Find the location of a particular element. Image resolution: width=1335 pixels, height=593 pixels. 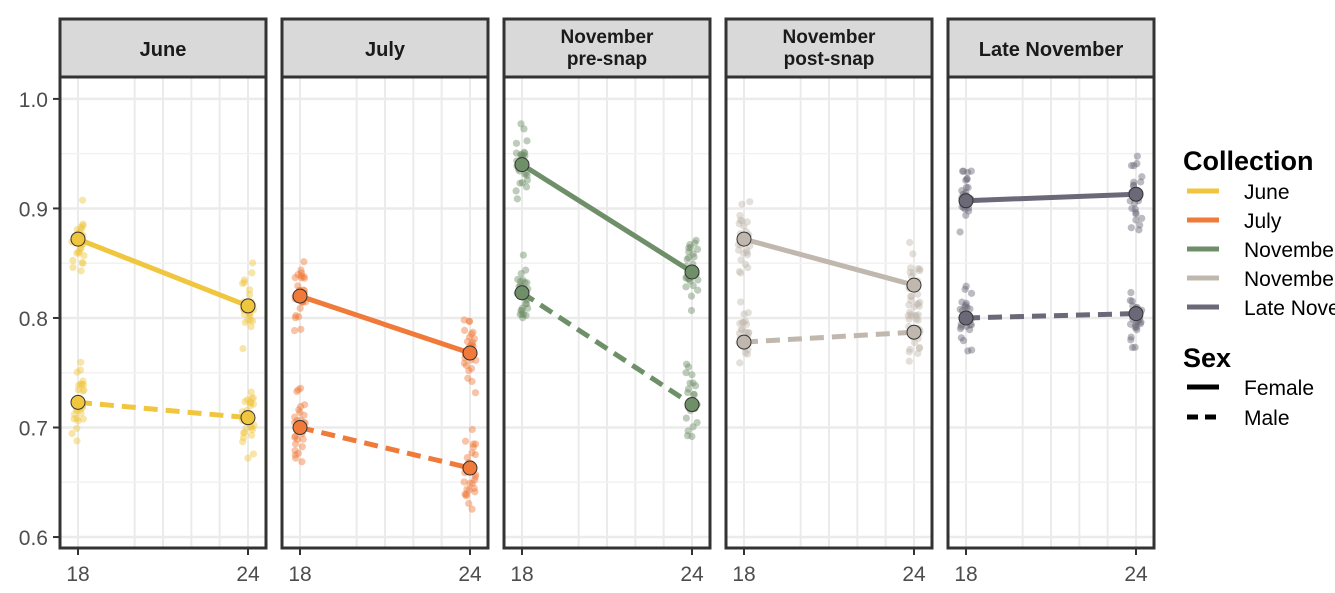

y-tick-label: 0.9 is located at coordinates (33, 209).